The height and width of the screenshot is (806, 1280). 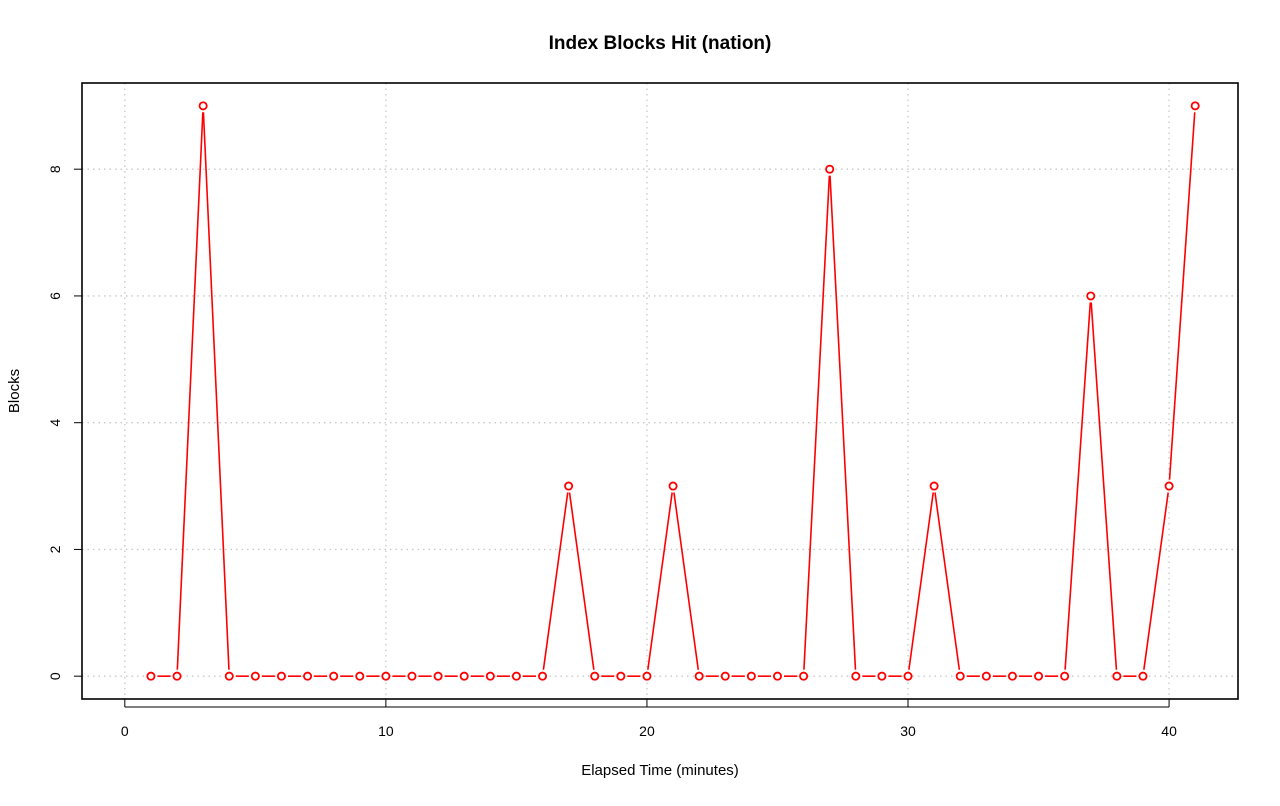 I want to click on y-tick-label: 8, so click(x=55, y=169).